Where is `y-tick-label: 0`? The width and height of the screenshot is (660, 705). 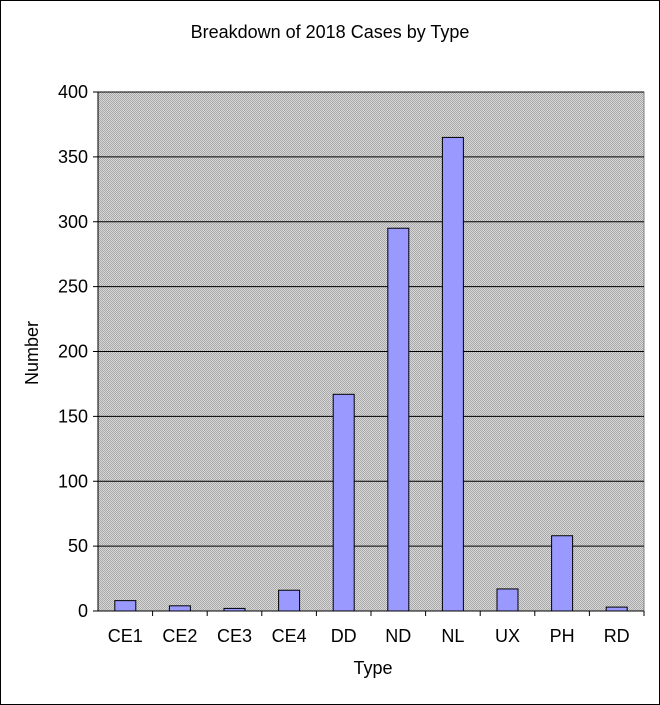
y-tick-label: 0 is located at coordinates (83, 611).